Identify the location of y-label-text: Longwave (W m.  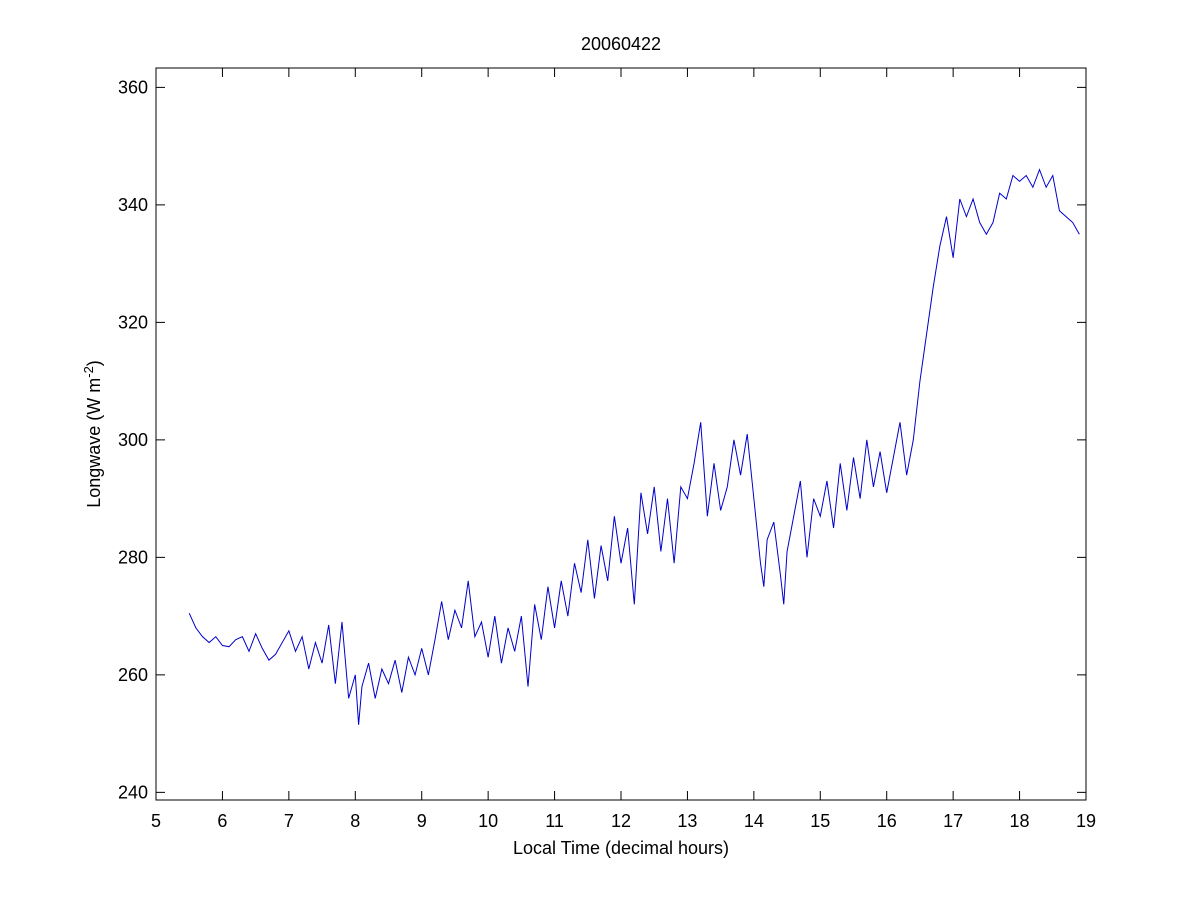
(94, 443).